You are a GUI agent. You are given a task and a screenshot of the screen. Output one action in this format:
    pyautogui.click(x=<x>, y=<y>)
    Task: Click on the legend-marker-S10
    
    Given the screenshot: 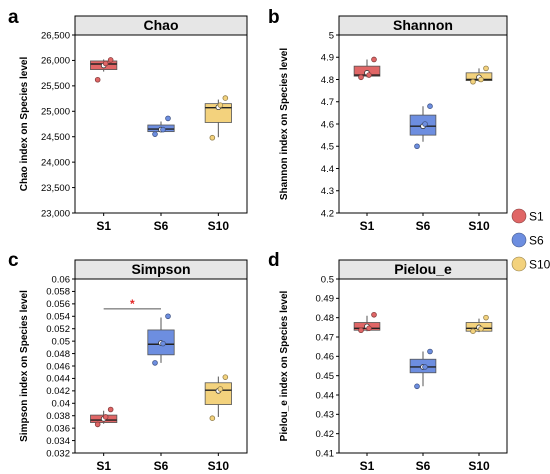 What is the action you would take?
    pyautogui.click(x=519, y=264)
    